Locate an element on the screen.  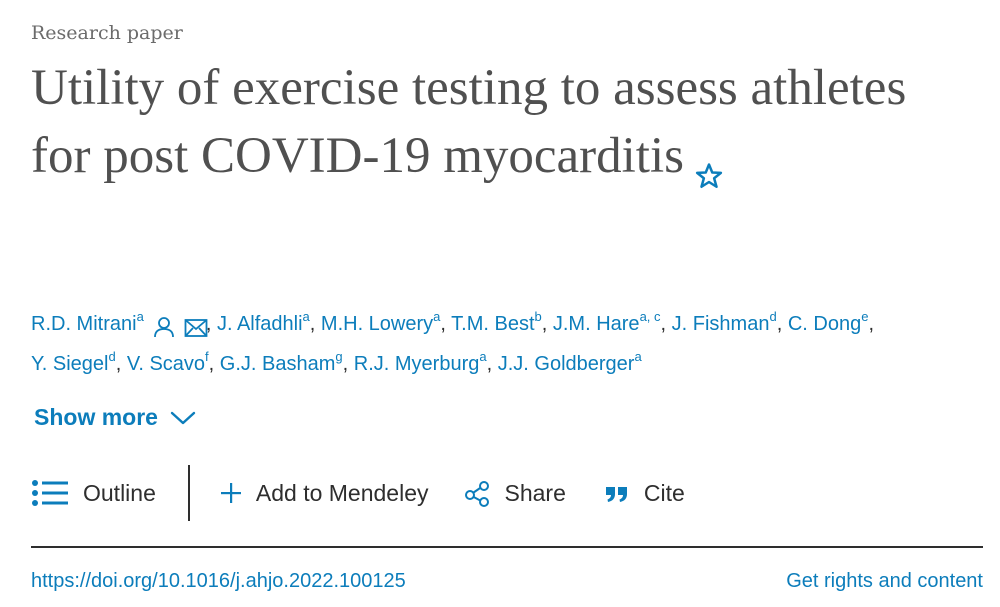
article-toolbar: Outline Add to Mendeley is located at coordinates (358, 493).